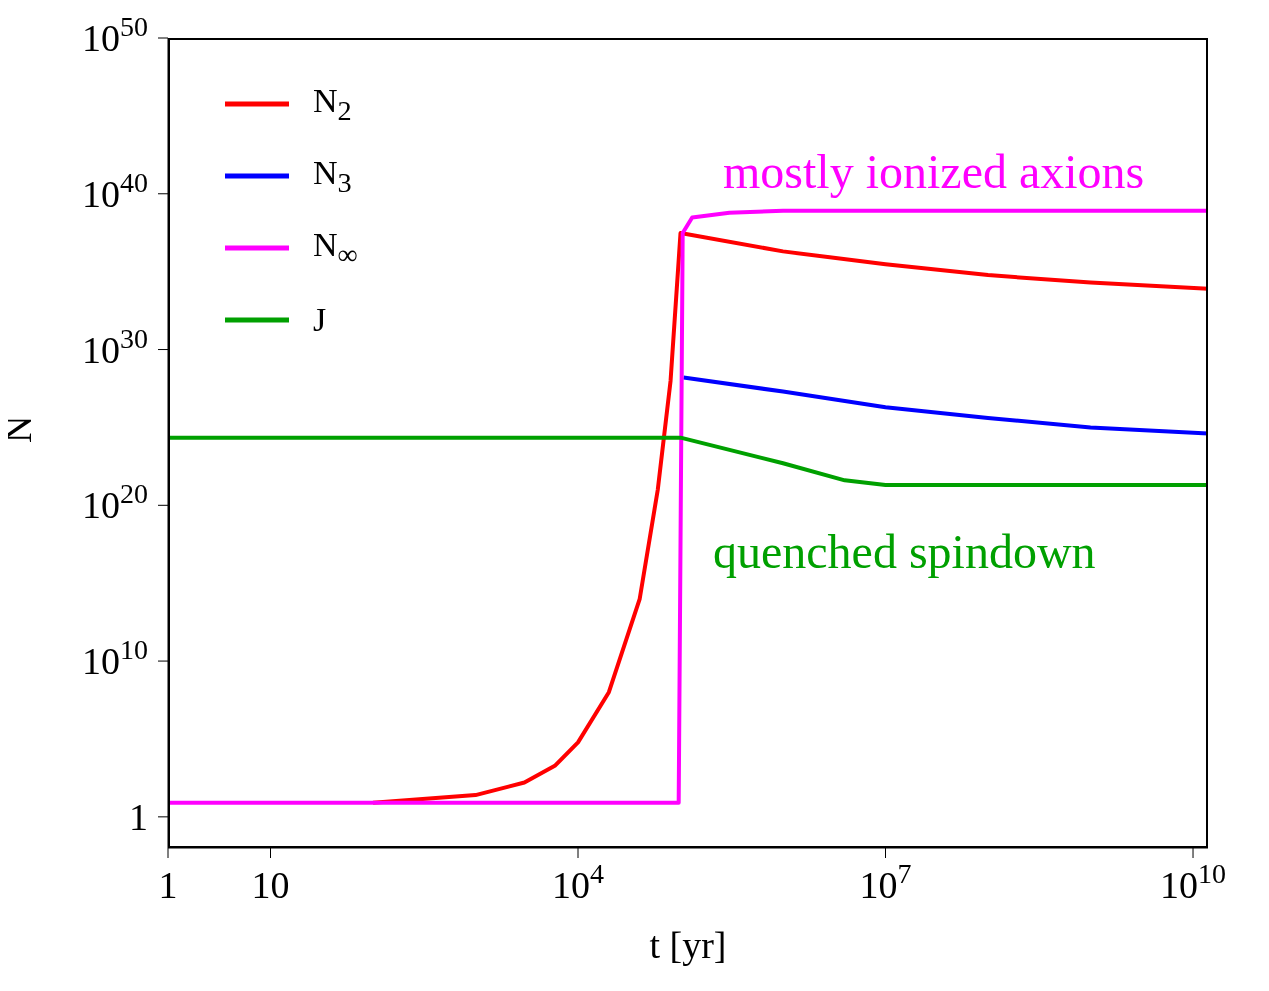 This screenshot has width=1269, height=991. I want to click on legend-label: N$_{2}$, so click(332, 104).